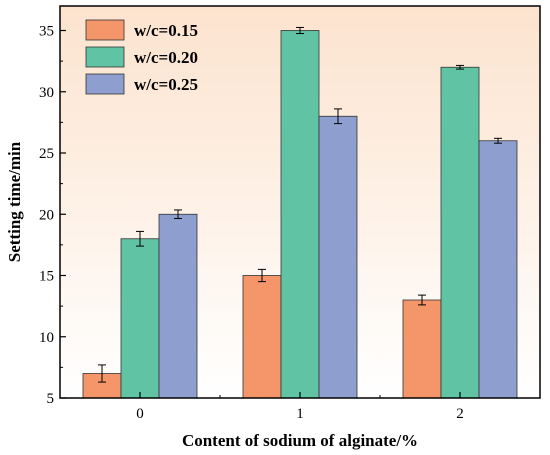 The height and width of the screenshot is (455, 550). I want to click on x-tick-label: 0, so click(140, 414).